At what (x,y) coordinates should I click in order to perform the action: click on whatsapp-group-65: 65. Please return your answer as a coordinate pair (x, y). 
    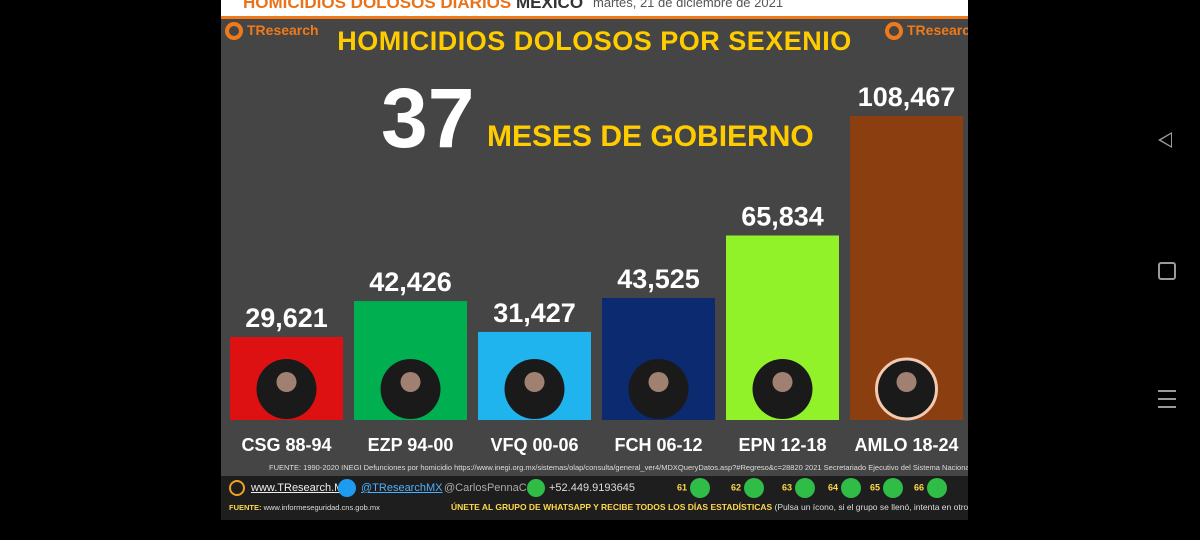
    Looking at the image, I should click on (887, 488).